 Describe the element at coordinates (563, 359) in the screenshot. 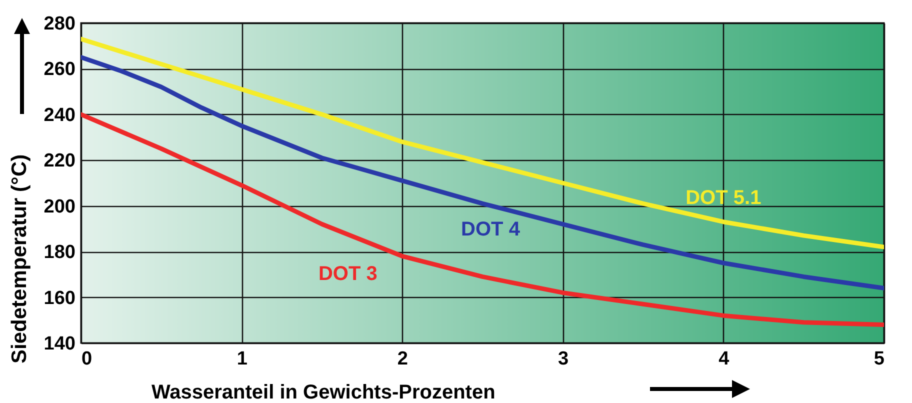

I see `x-tick-label: 3` at that location.